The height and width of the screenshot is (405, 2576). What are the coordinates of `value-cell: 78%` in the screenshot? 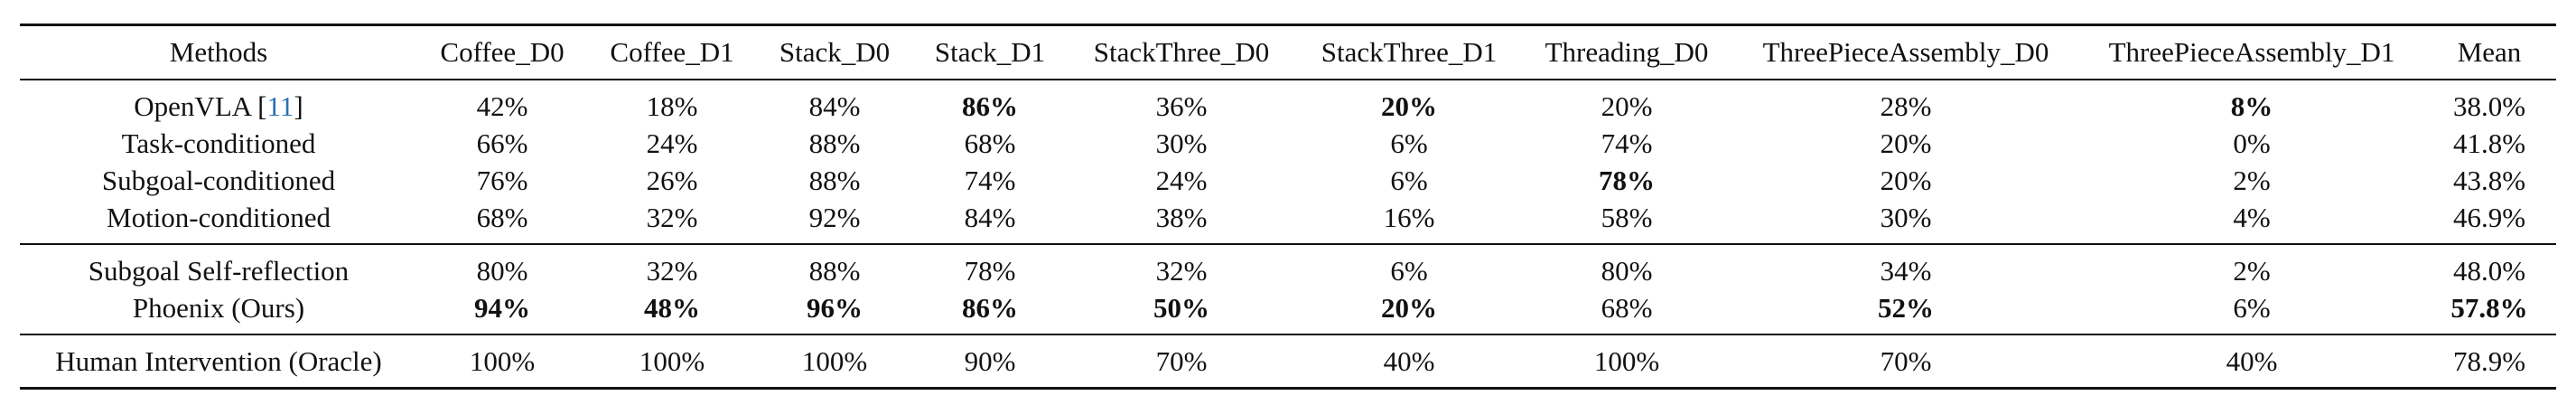 It's located at (990, 266).